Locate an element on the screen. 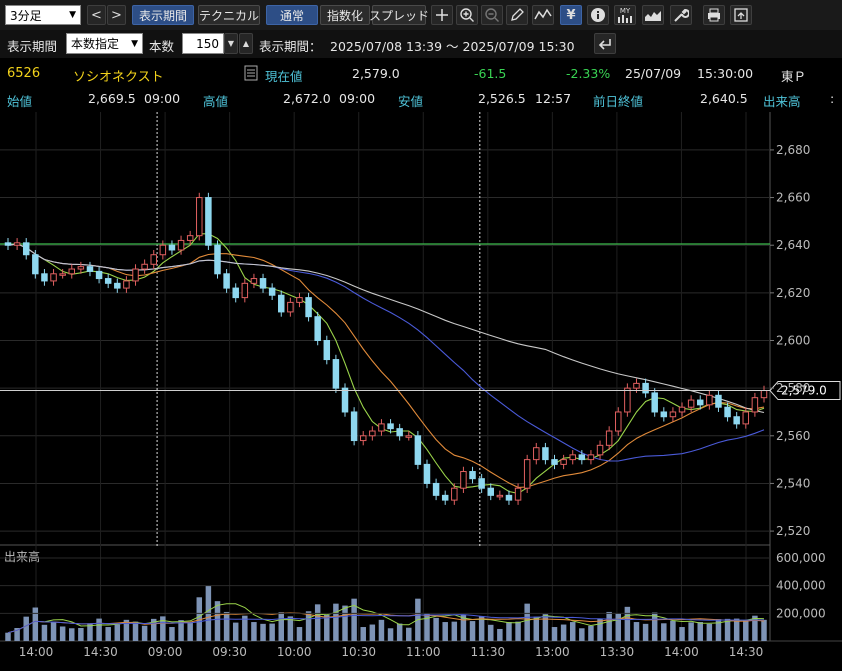 The image size is (842, 671). info-icon is located at coordinates (598, 15).